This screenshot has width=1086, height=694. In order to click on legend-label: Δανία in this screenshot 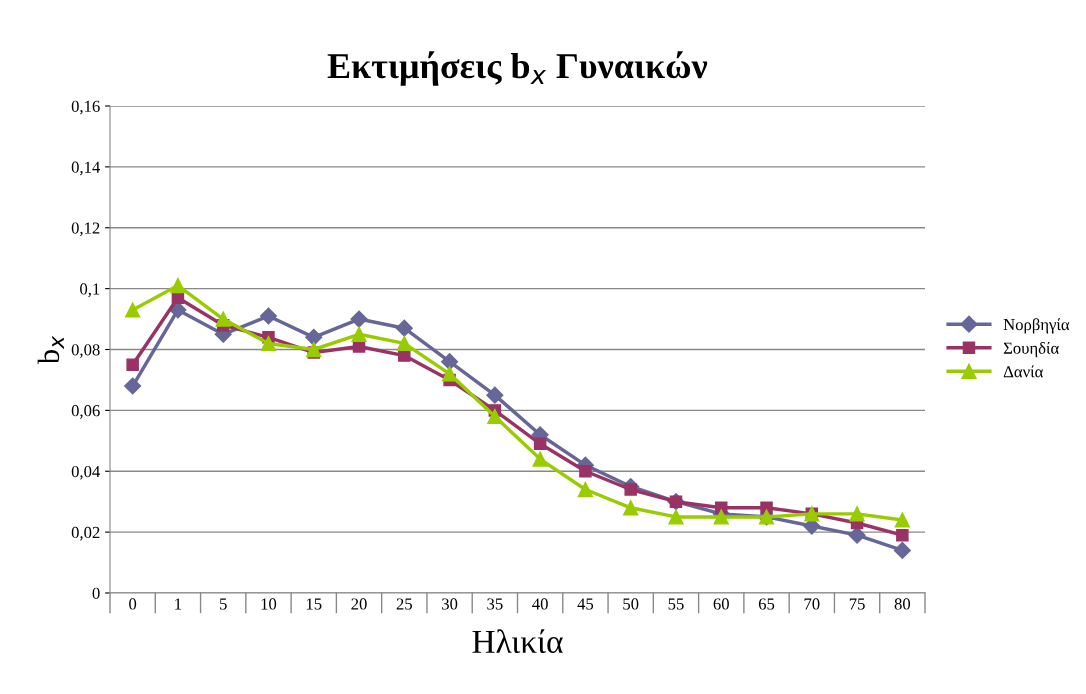, I will do `click(1023, 371)`.